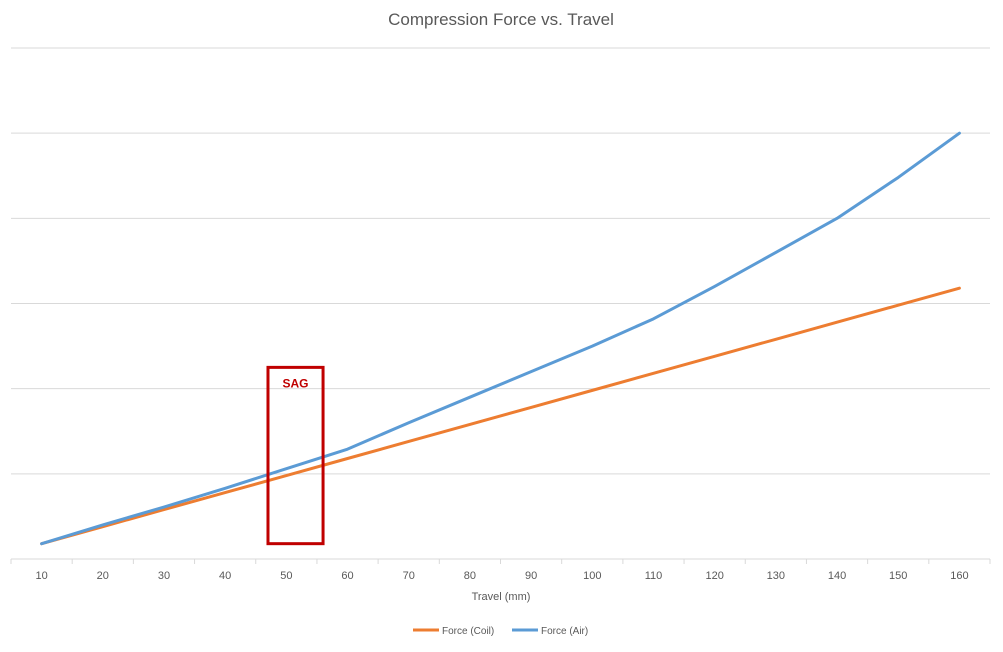 Image resolution: width=1003 pixels, height=652 pixels. What do you see at coordinates (714, 576) in the screenshot?
I see `x-tick-label: 120` at bounding box center [714, 576].